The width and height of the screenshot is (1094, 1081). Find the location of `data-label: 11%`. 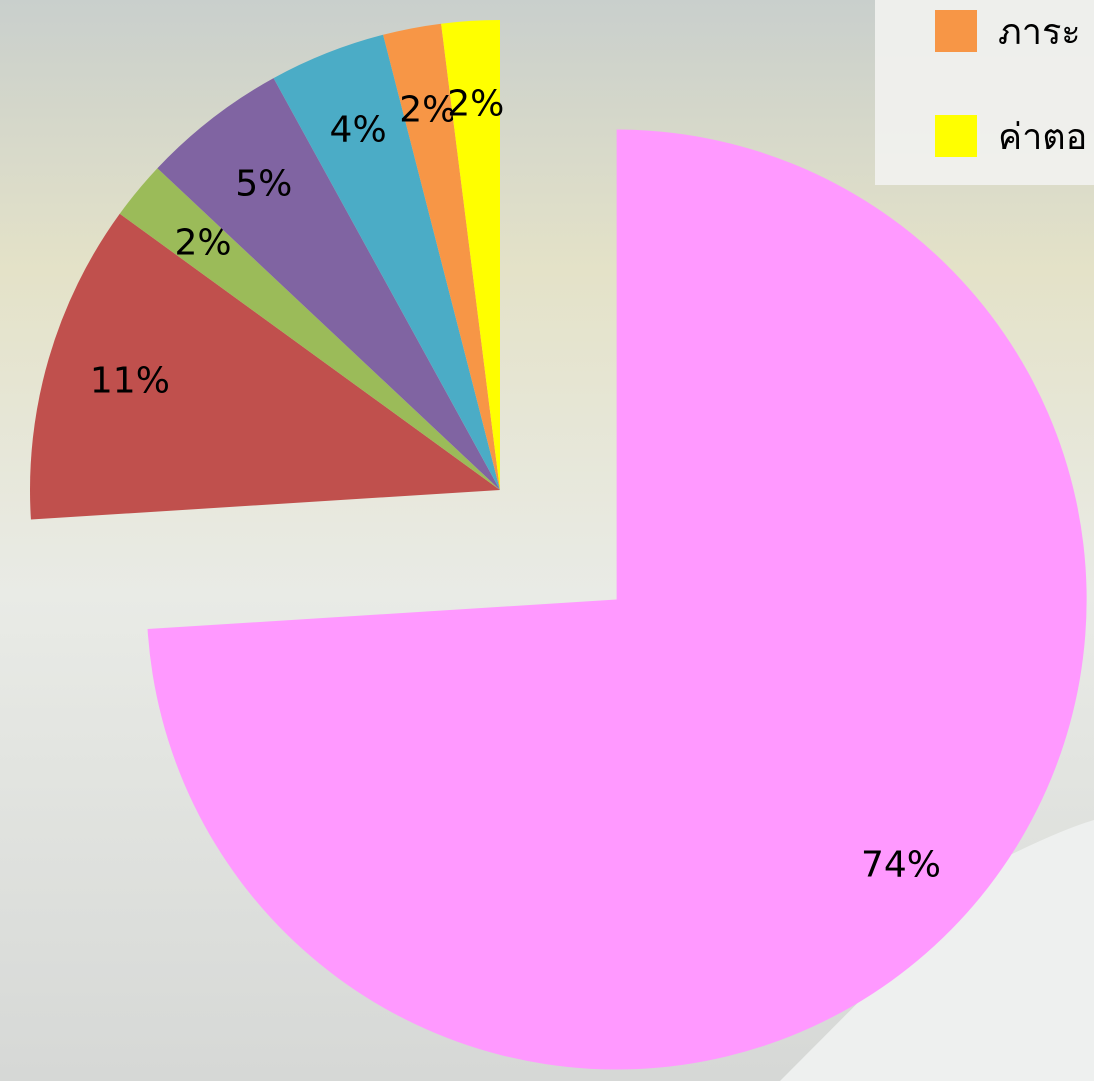

data-label: 11% is located at coordinates (130, 380).